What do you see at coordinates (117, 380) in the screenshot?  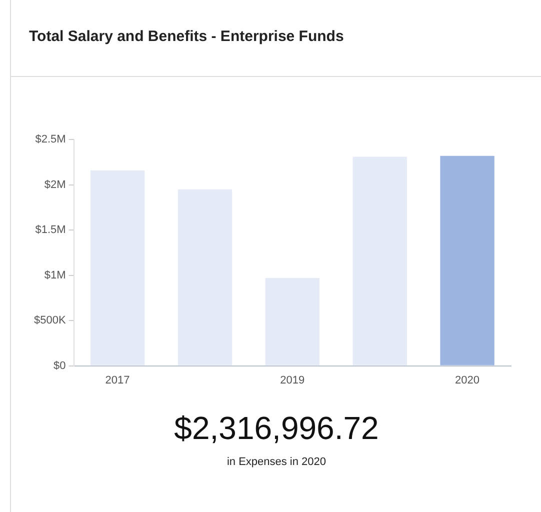 I see `x-tick-label: 2017` at bounding box center [117, 380].